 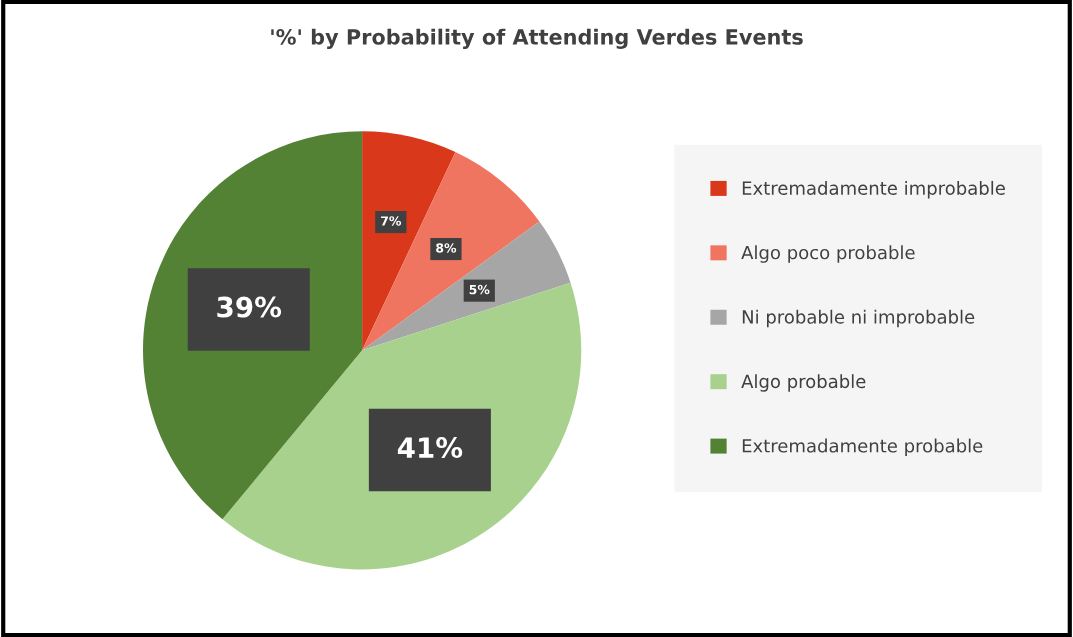 What do you see at coordinates (446, 248) in the screenshot?
I see `data-label: 8%` at bounding box center [446, 248].